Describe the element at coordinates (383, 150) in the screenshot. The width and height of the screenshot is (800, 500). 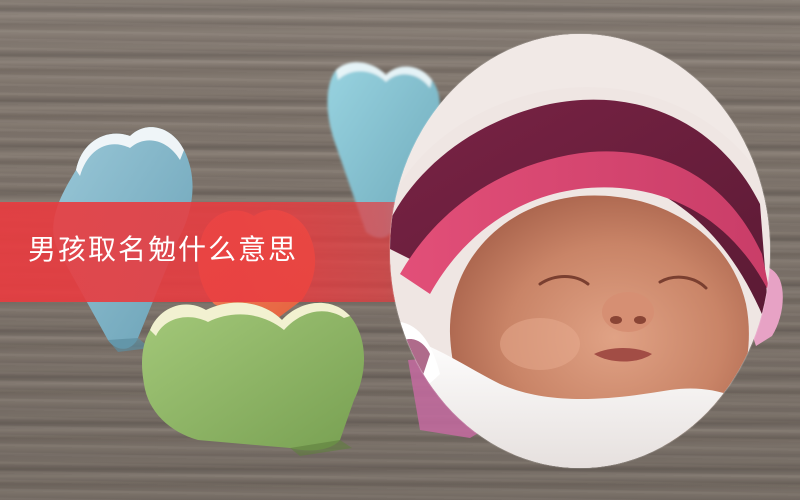
I see `teal-heart-block` at that location.